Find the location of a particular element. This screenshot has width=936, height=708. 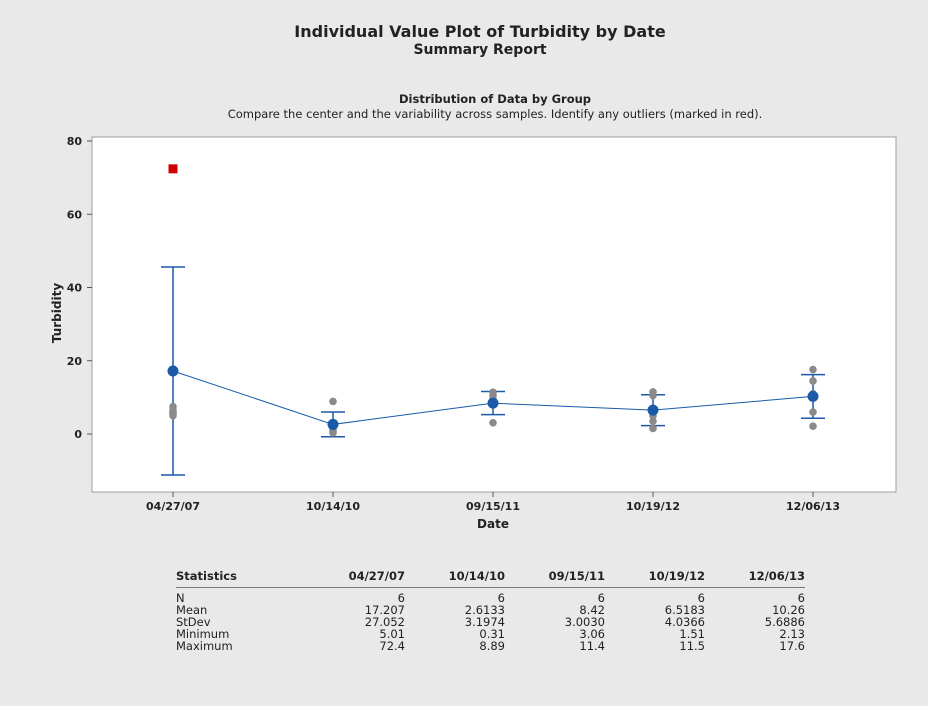

statistics-cell: 3.0030 is located at coordinates (584, 622).